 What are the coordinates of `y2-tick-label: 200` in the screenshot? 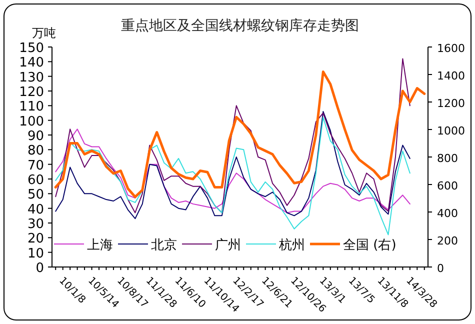 It's located at (447, 241).